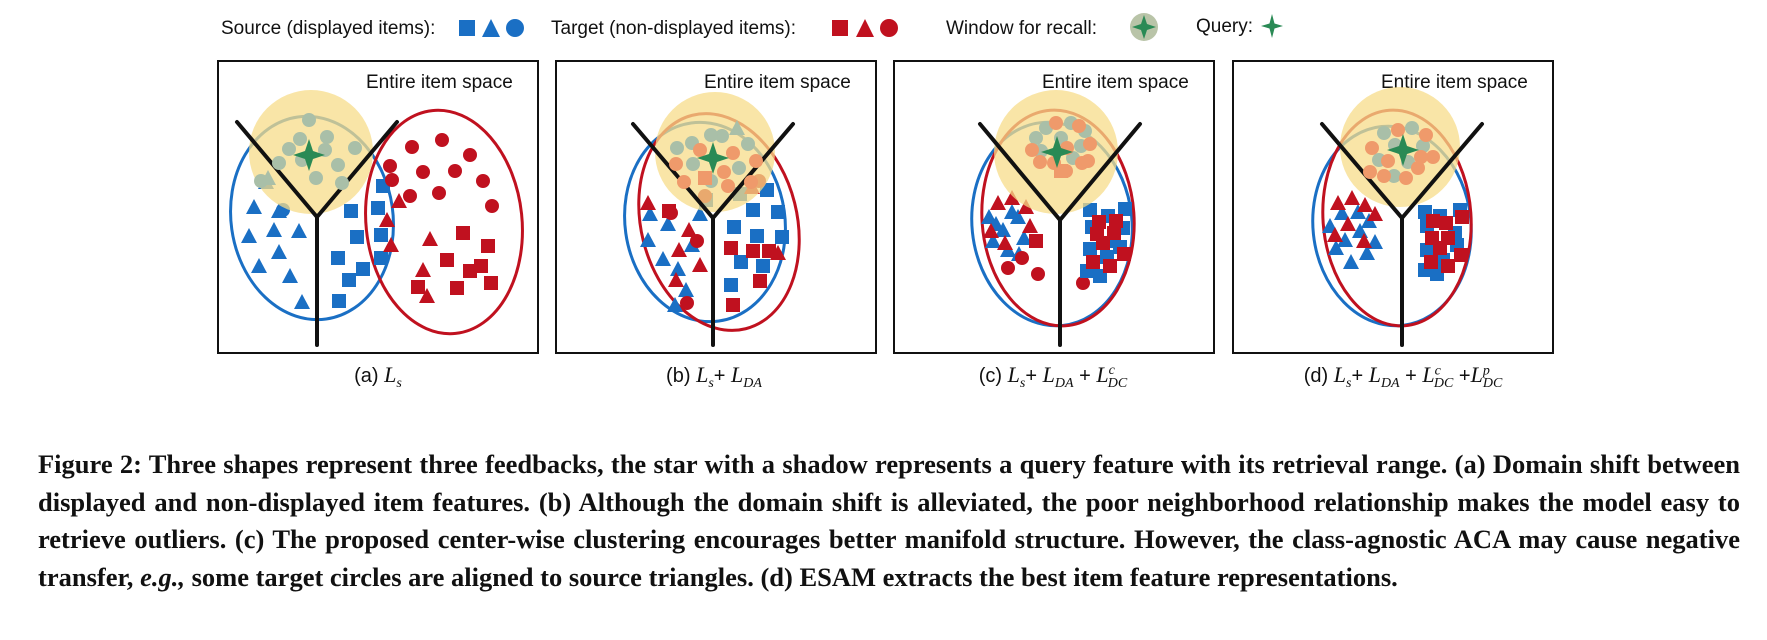 The width and height of the screenshot is (1767, 640). I want to click on panel-b-frame, so click(716, 207).